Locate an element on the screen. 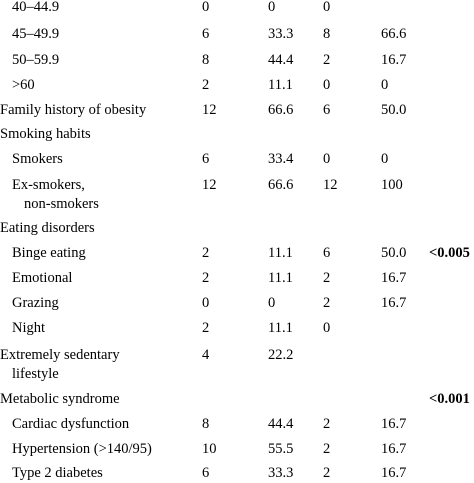 The height and width of the screenshot is (483, 474). group1-percent: 22.2 is located at coordinates (281, 355).